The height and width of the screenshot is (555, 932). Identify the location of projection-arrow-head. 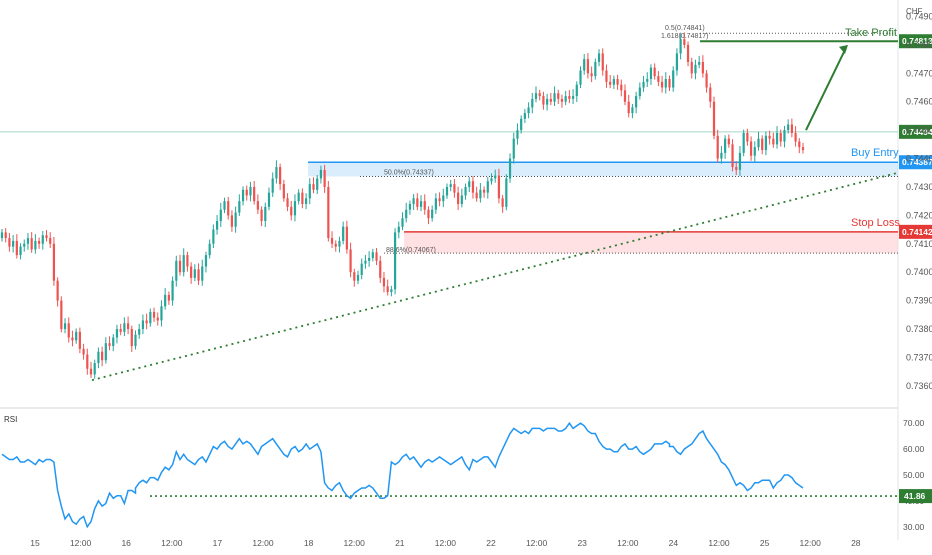
(843, 49).